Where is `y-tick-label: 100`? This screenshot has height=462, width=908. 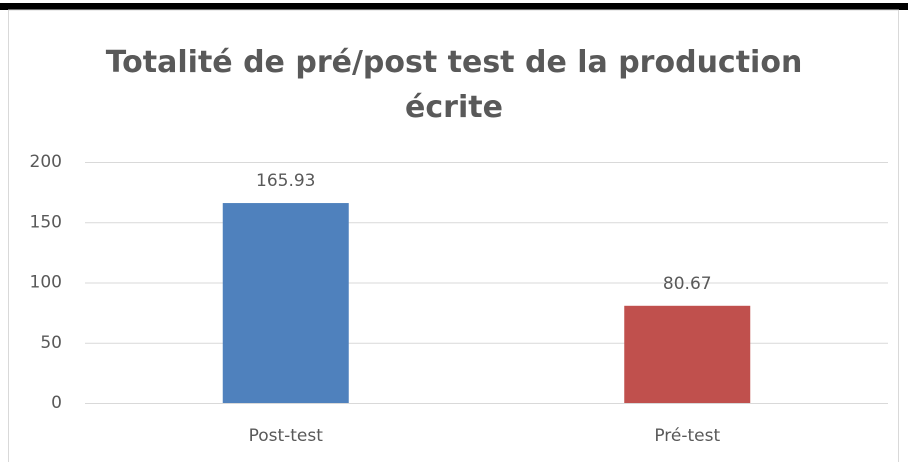 y-tick-label: 100 is located at coordinates (46, 283).